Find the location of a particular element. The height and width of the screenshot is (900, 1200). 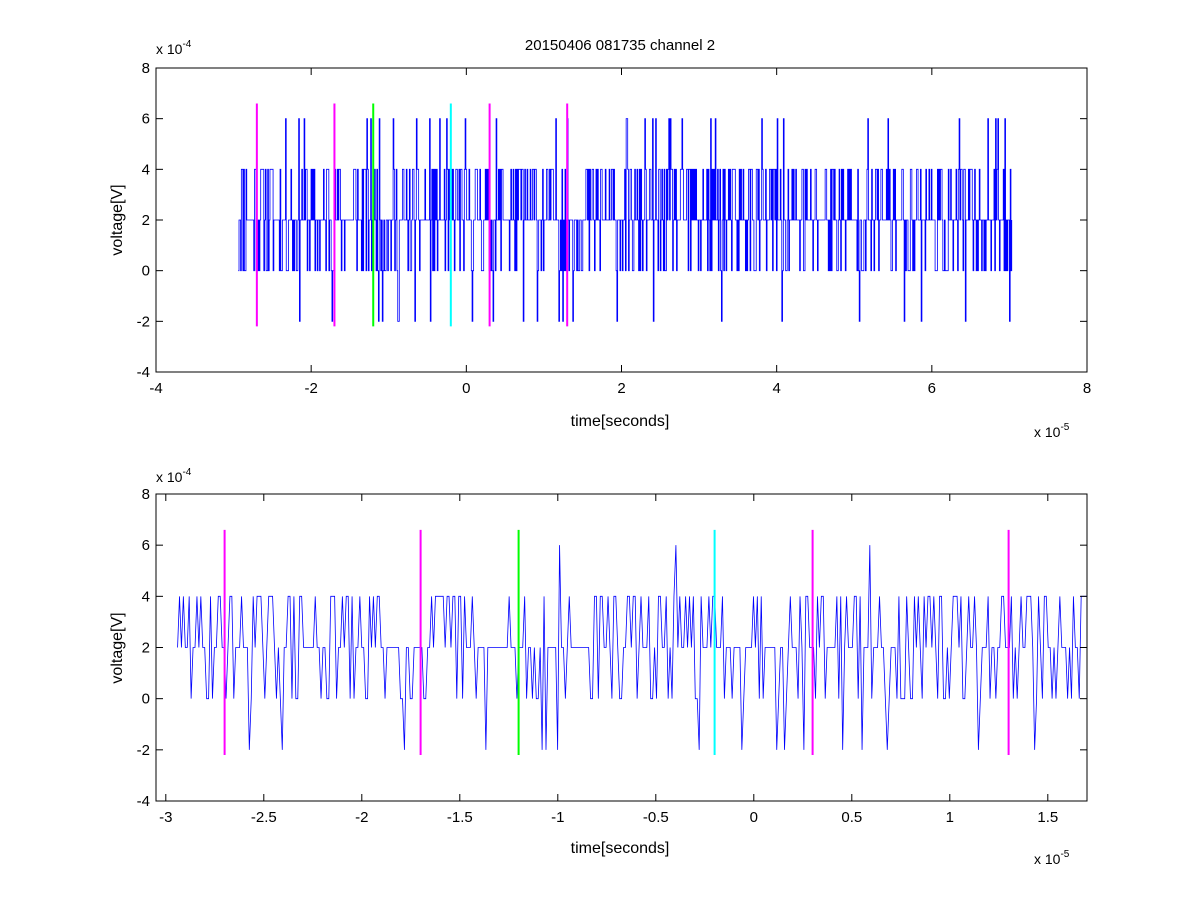

top-y-exponent: x 10-4 is located at coordinates (174, 48).